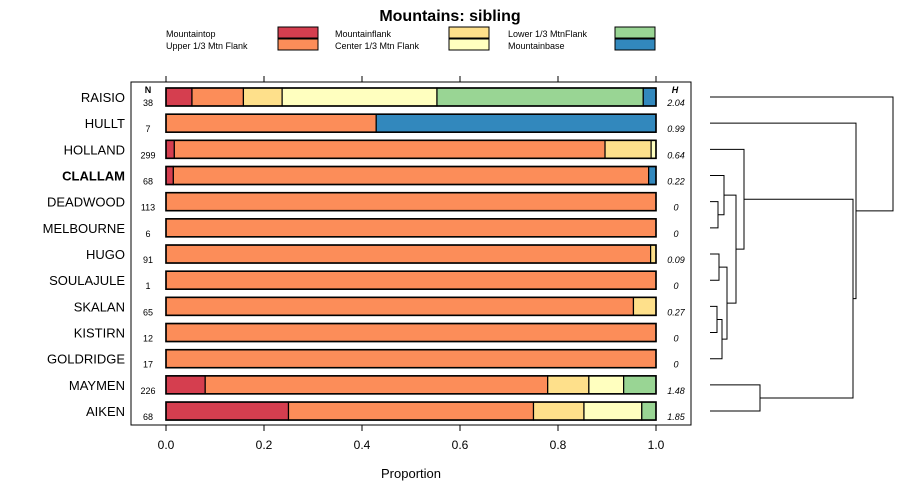 The image size is (900, 500). Describe the element at coordinates (148, 103) in the screenshot. I see `row-n-value: 38` at that location.